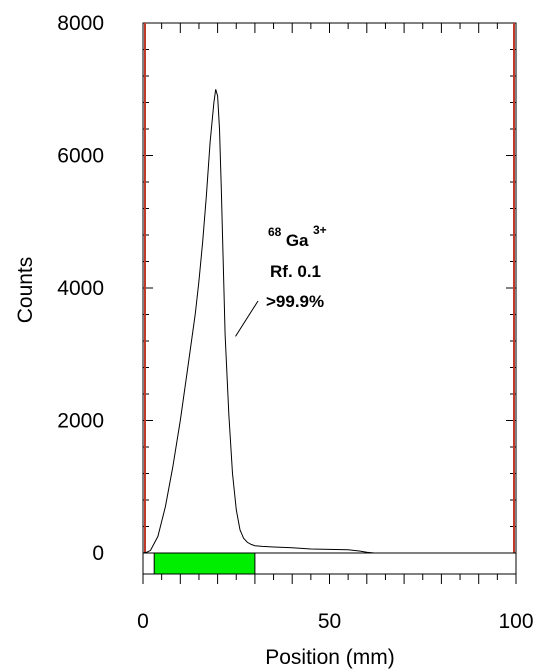 The image size is (534, 672). I want to click on x-axis-title: Position (mm), so click(330, 657).